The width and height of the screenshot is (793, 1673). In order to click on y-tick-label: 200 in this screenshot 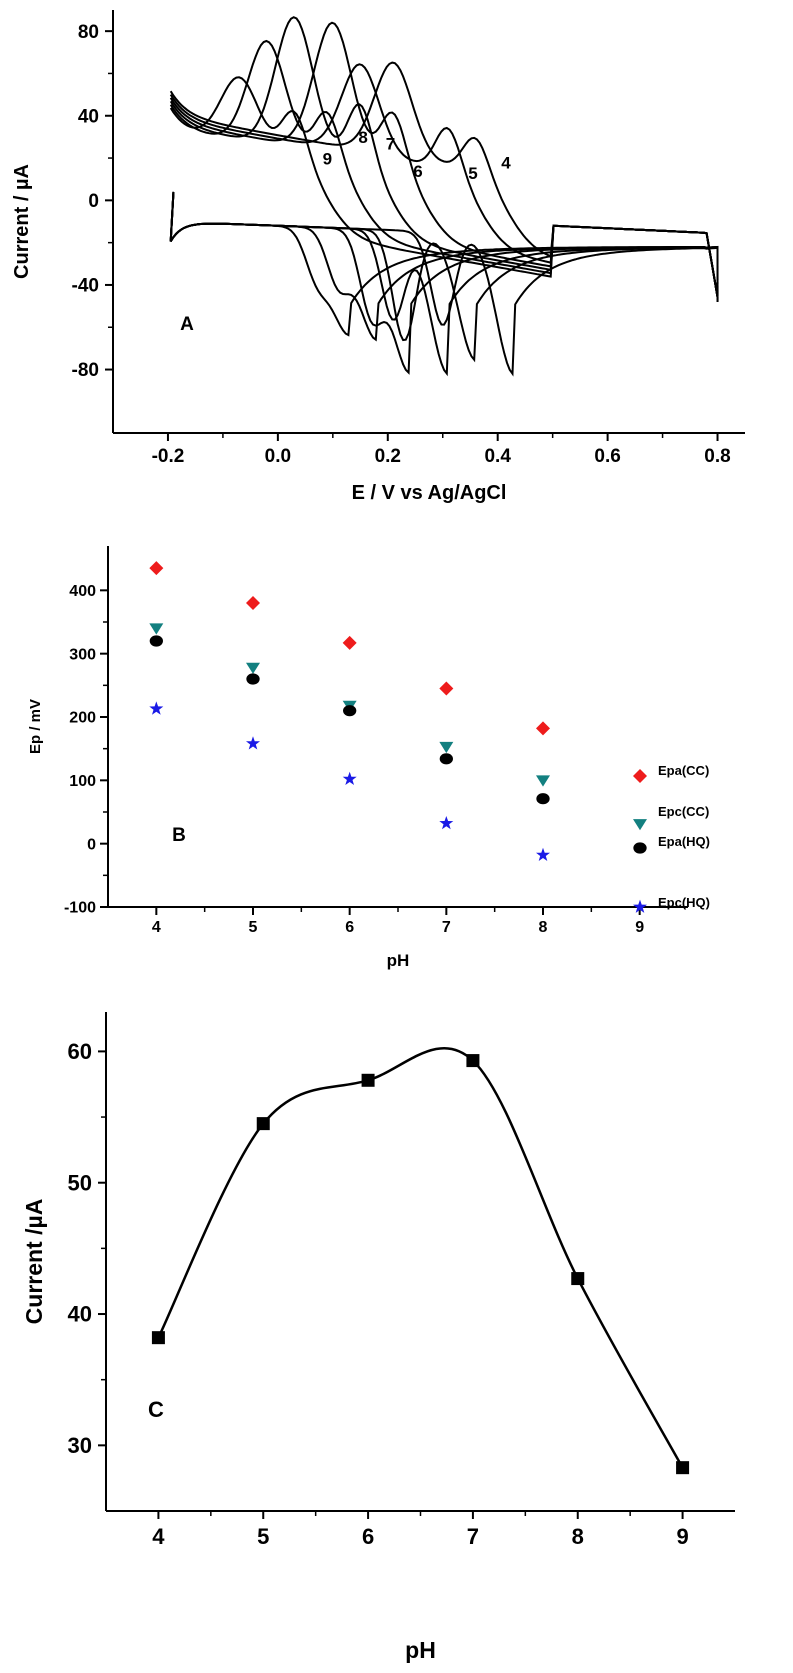, I will do `click(82, 718)`.